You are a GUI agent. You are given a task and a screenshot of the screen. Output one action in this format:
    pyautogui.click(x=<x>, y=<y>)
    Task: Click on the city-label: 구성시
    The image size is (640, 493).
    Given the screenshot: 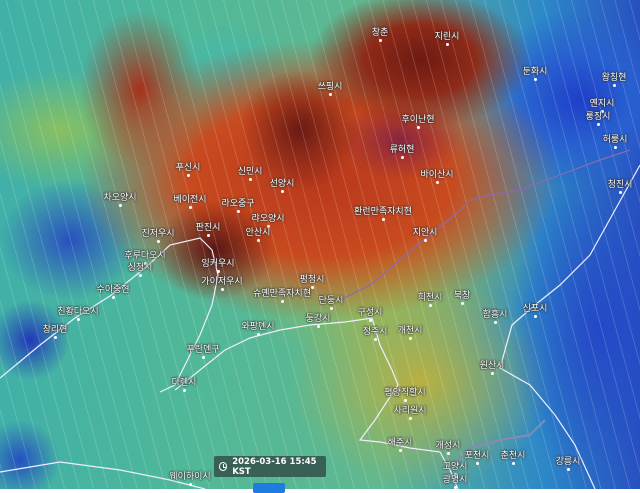 What is the action you would take?
    pyautogui.click(x=370, y=313)
    